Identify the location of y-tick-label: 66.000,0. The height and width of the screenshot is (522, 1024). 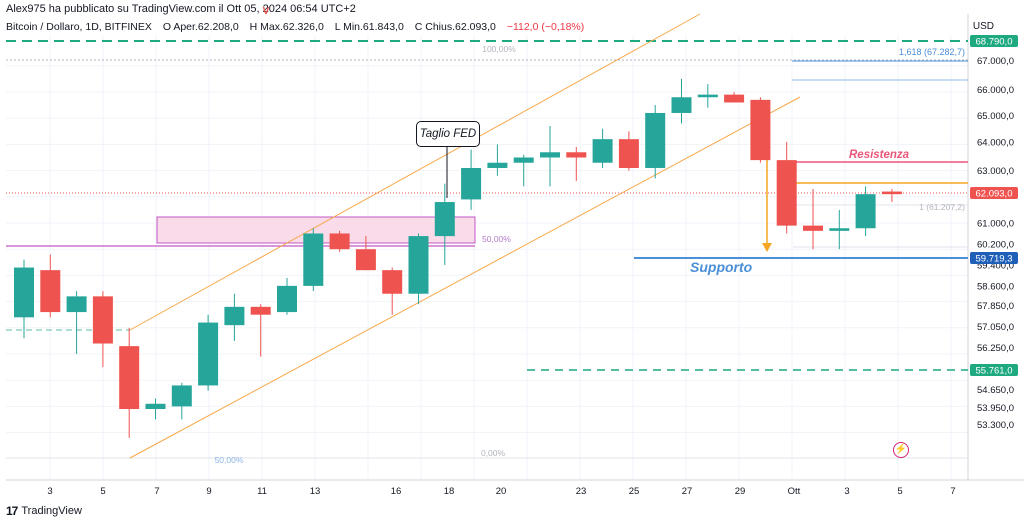
(995, 90).